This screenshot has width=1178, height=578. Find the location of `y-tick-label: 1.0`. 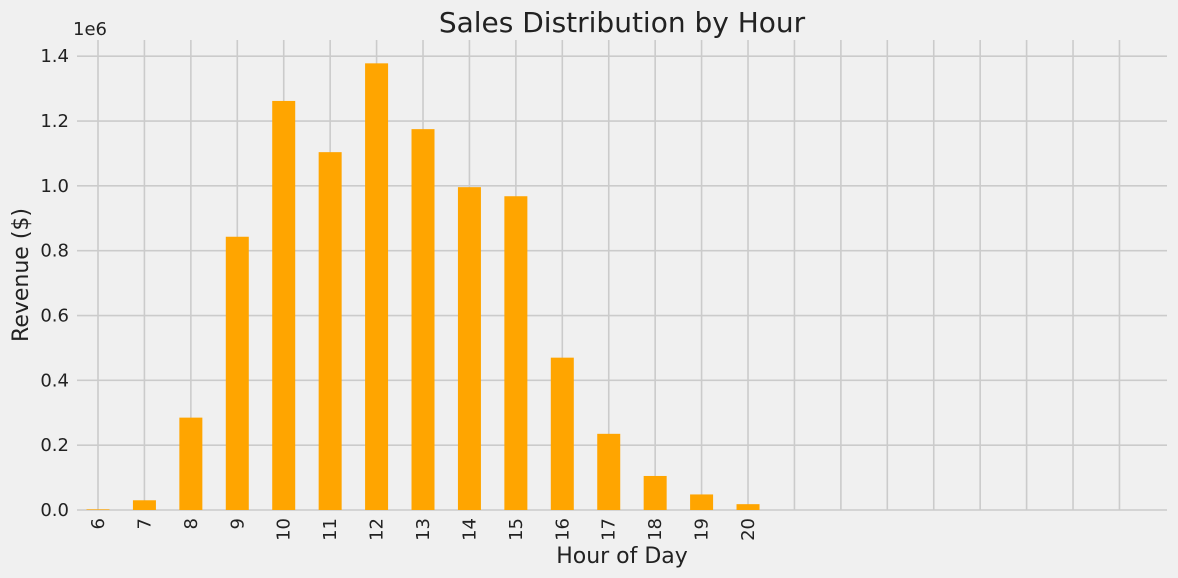

y-tick-label: 1.0 is located at coordinates (54, 186).